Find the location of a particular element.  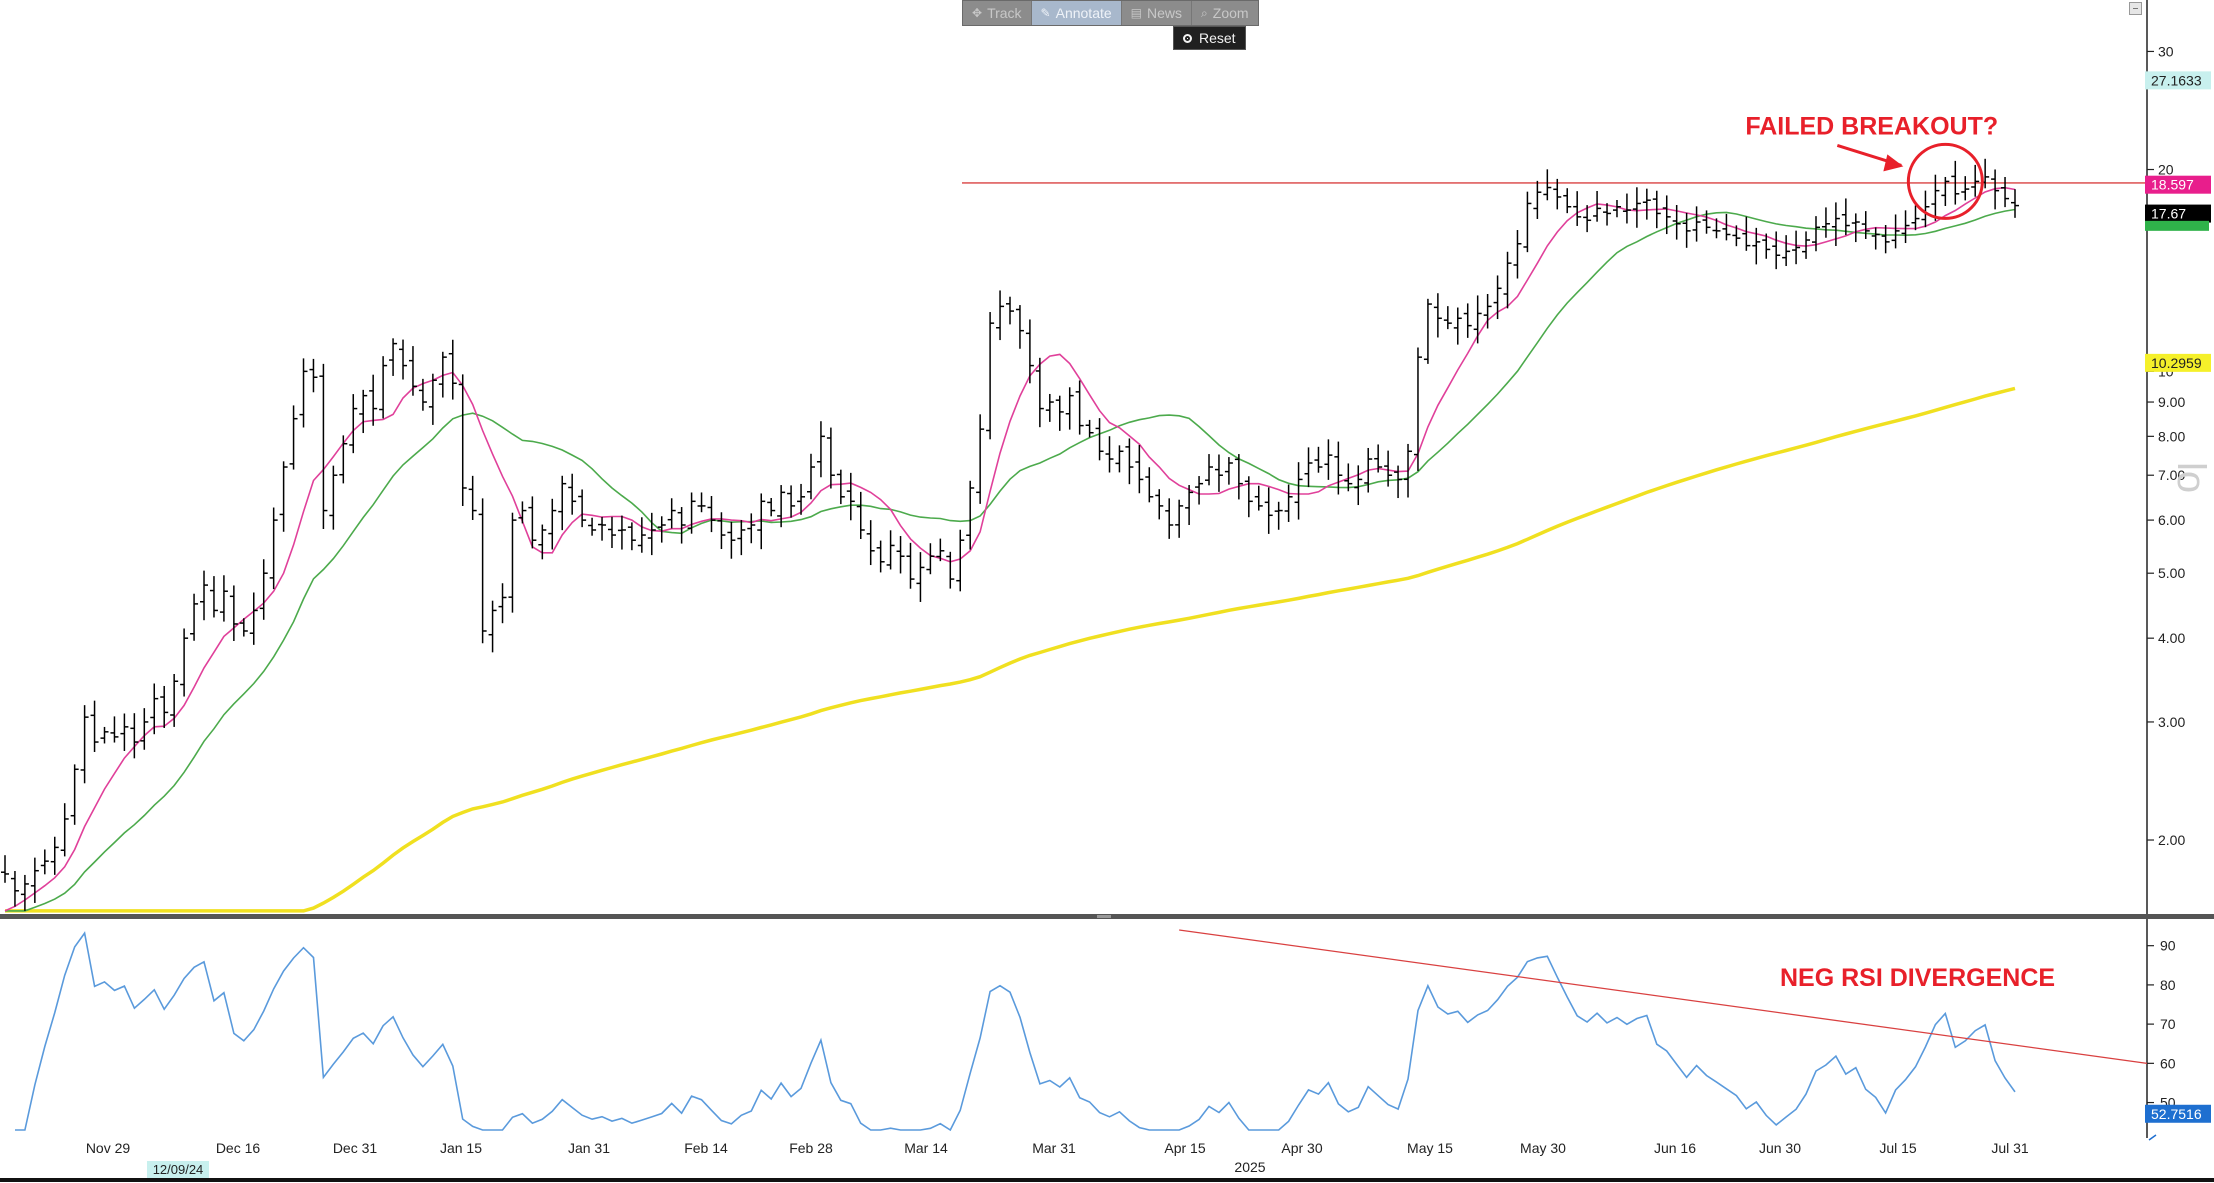

x-axis-label: Apr 15 is located at coordinates (1184, 1148).